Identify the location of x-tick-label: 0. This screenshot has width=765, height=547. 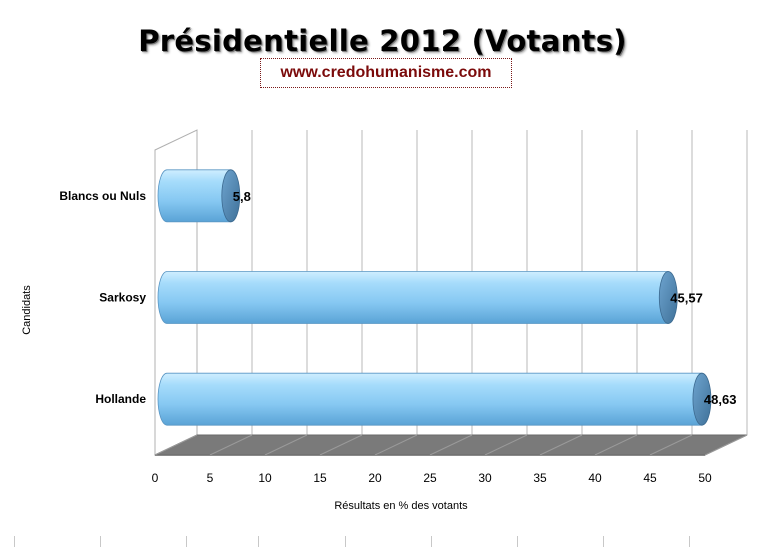
(155, 478).